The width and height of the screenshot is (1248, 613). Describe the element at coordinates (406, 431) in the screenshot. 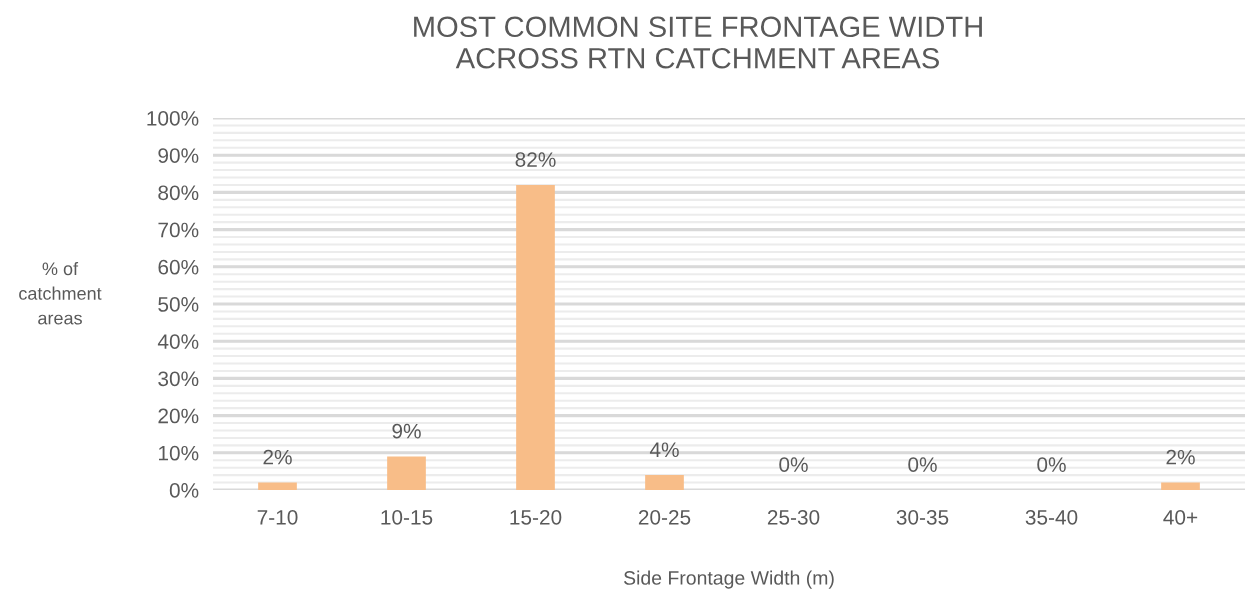

I see `data-label: 9%` at that location.